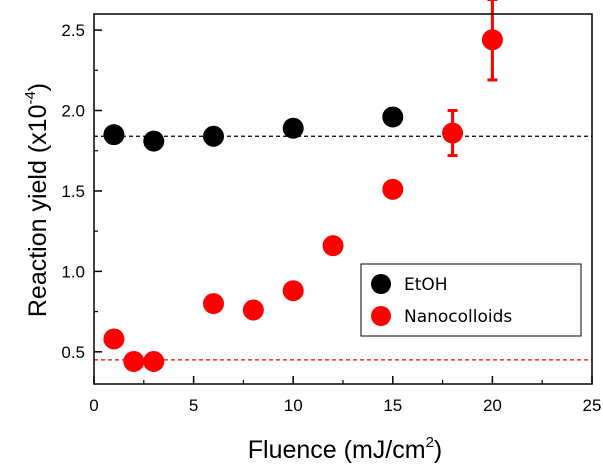  Describe the element at coordinates (73, 352) in the screenshot. I see `y-tick-label: 0.5` at that location.